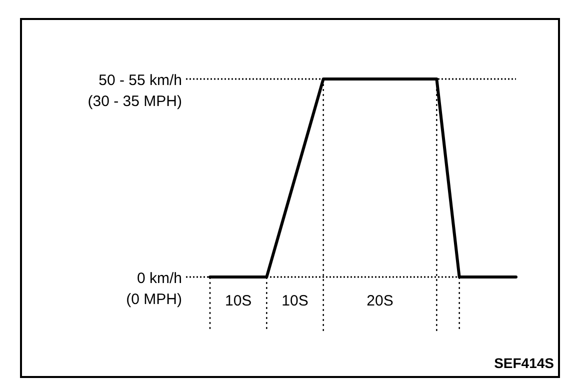  I want to click on ref-line-label: 0 km/h (0 MPH), so click(154, 289).